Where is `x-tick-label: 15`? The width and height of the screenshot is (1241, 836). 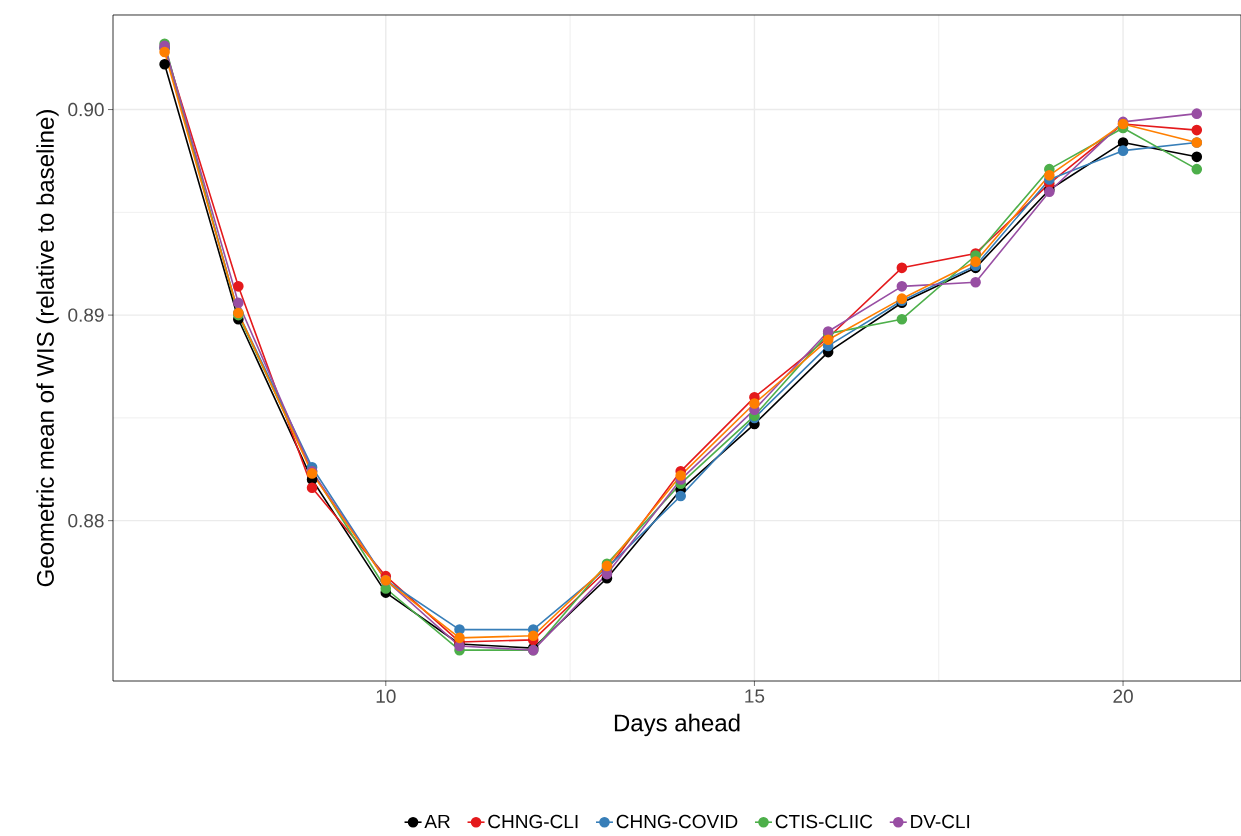
x-tick-label: 15 is located at coordinates (755, 696).